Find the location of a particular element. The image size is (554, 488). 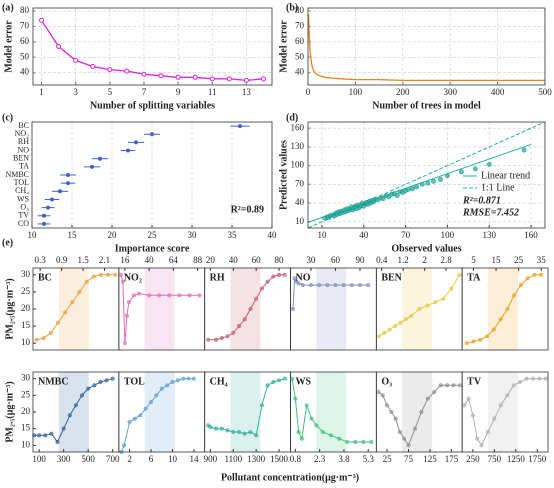

x-tick-label: 500 is located at coordinates (545, 92).